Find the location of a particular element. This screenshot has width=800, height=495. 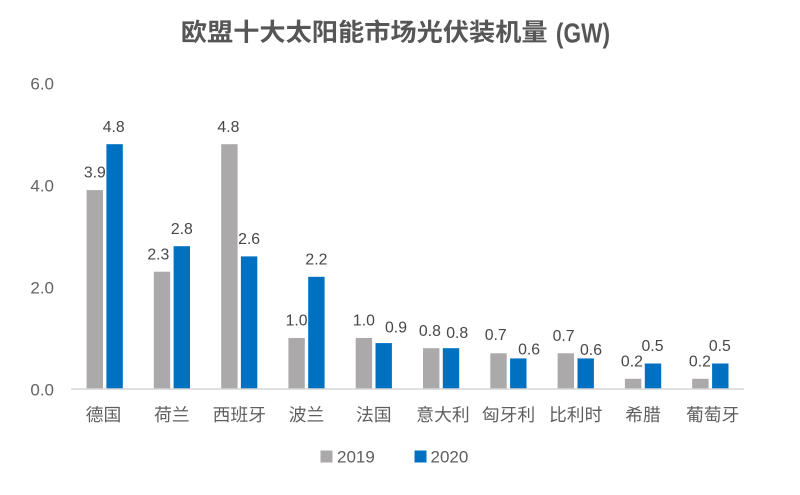

svg-text: 3.9 is located at coordinates (95, 173).